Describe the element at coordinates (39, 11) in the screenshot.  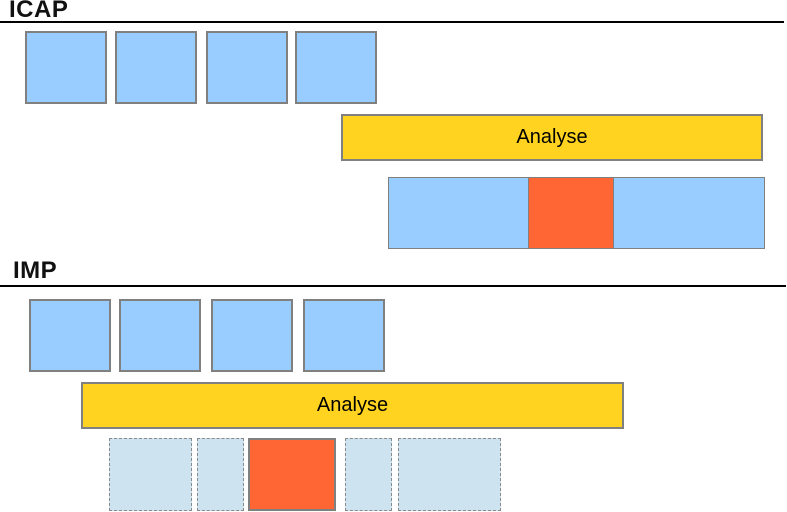
I see `section-title-icap: ICAP` at that location.